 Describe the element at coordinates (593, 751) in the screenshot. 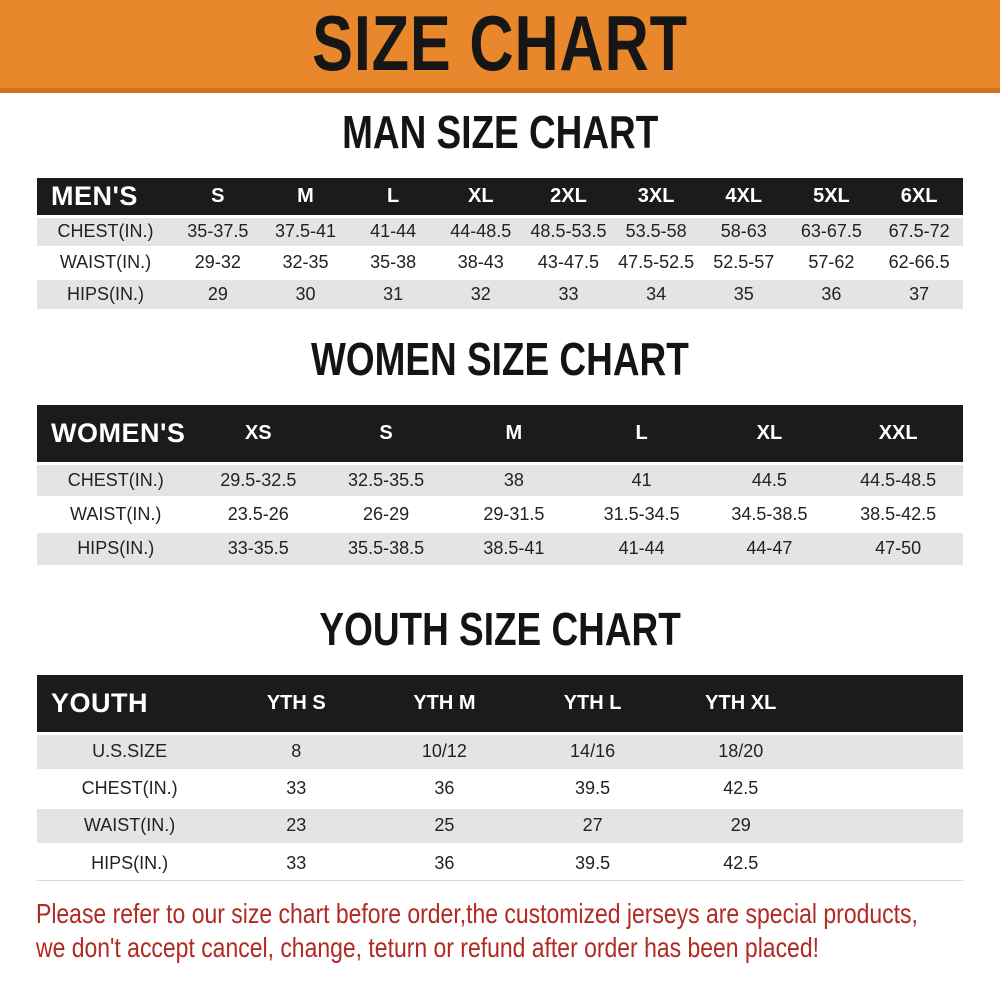

I see `size-value-cell: 14/16` at that location.